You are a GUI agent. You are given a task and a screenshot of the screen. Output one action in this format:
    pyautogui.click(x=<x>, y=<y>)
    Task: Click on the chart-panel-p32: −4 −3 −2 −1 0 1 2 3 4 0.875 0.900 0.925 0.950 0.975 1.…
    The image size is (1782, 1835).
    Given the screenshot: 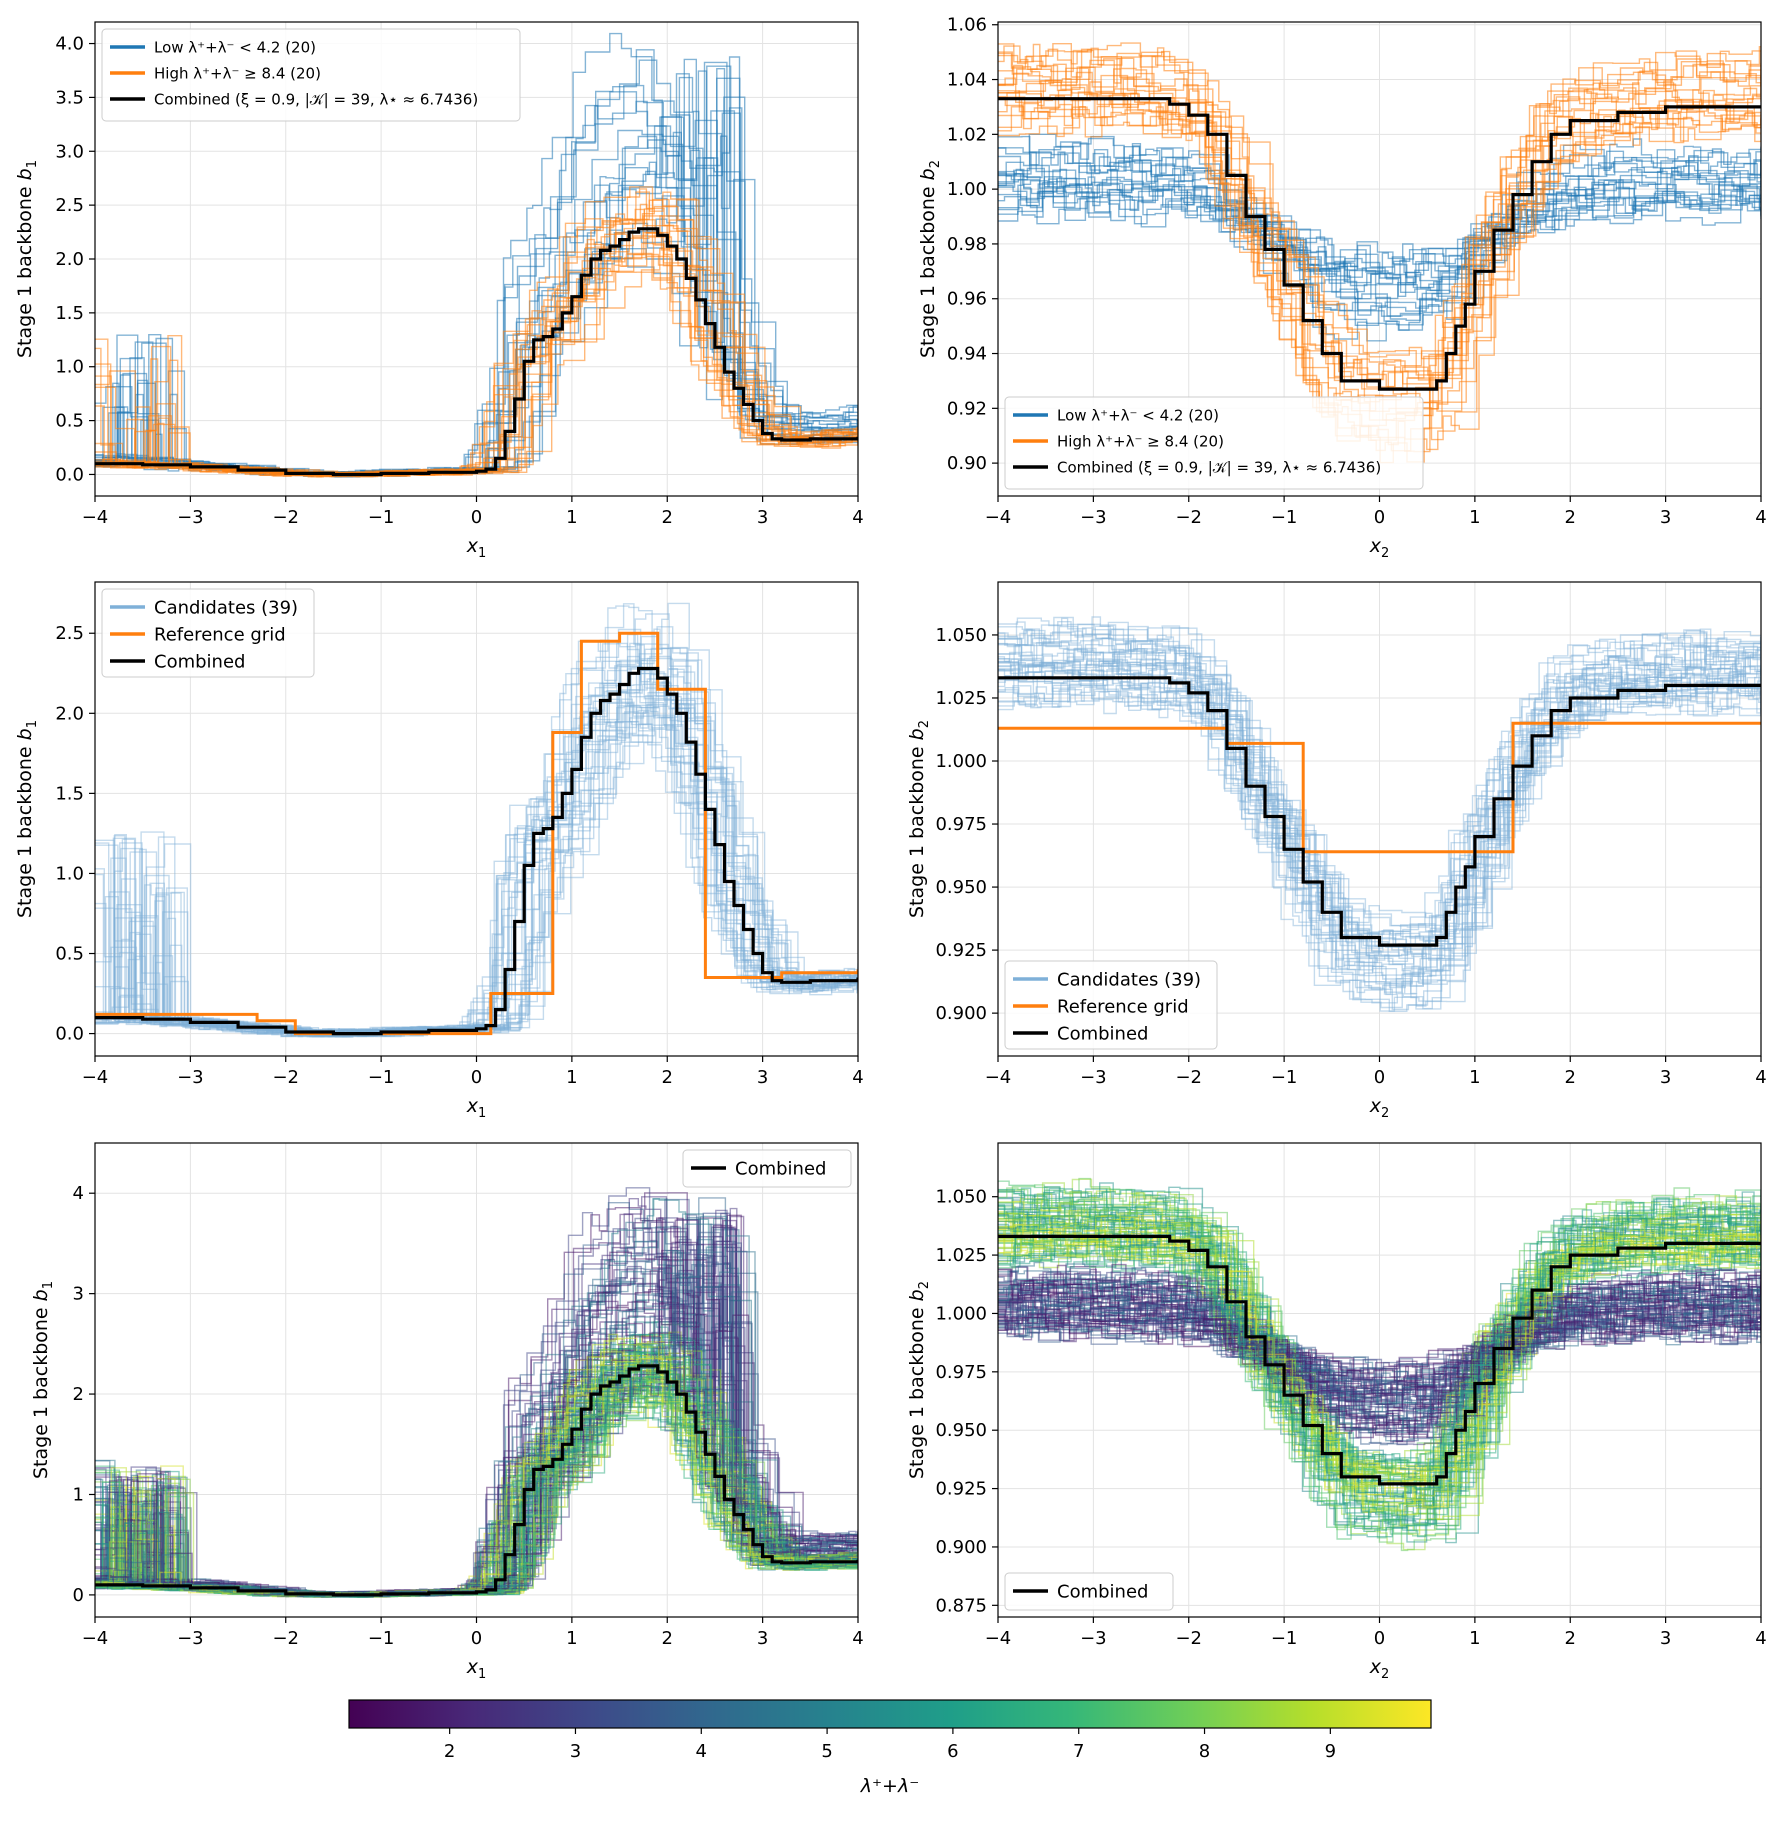 What is the action you would take?
    pyautogui.click(x=1336, y=1412)
    